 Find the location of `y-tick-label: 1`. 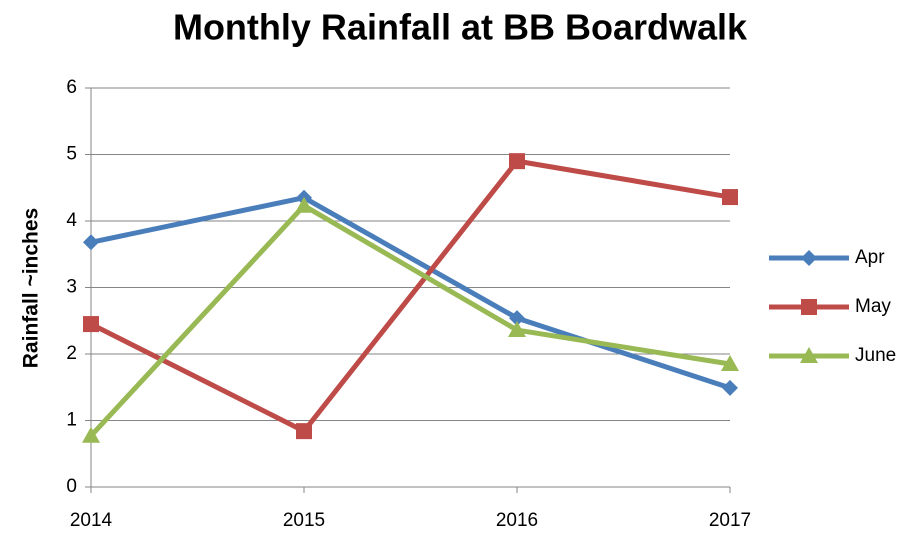

y-tick-label: 1 is located at coordinates (71, 420).